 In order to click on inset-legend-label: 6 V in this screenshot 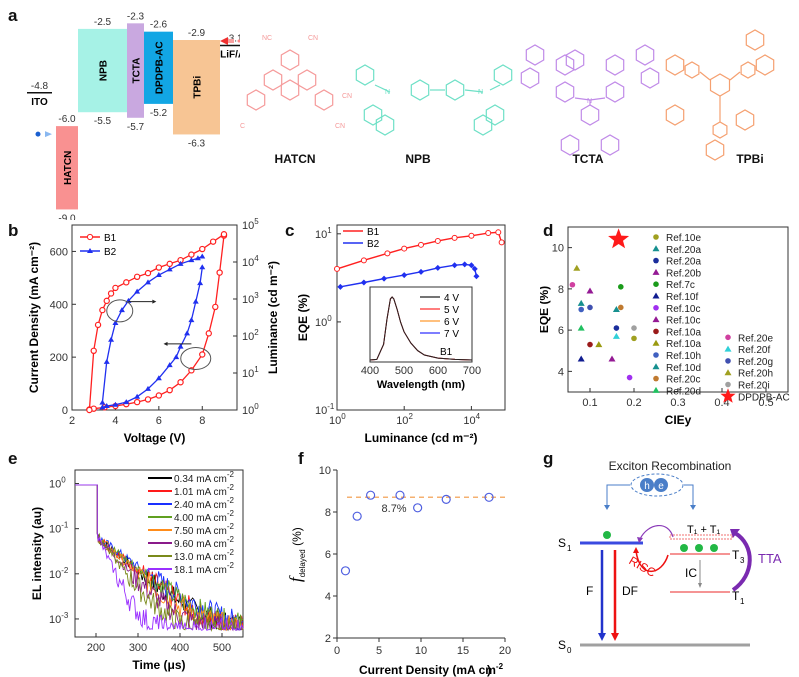, I will do `click(451, 322)`.